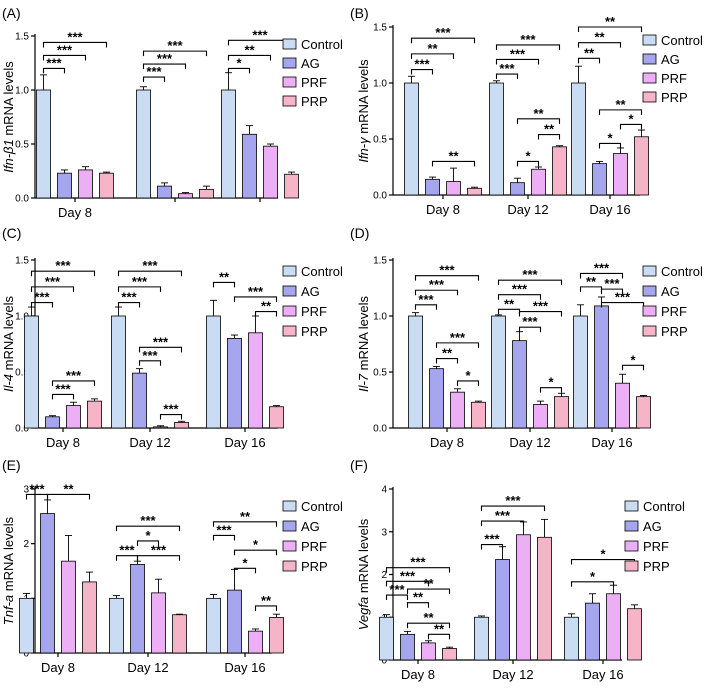 Image resolution: width=709 pixels, height=690 pixels. Describe the element at coordinates (380, 317) in the screenshot. I see `y-tick-label: 1.0` at that location.